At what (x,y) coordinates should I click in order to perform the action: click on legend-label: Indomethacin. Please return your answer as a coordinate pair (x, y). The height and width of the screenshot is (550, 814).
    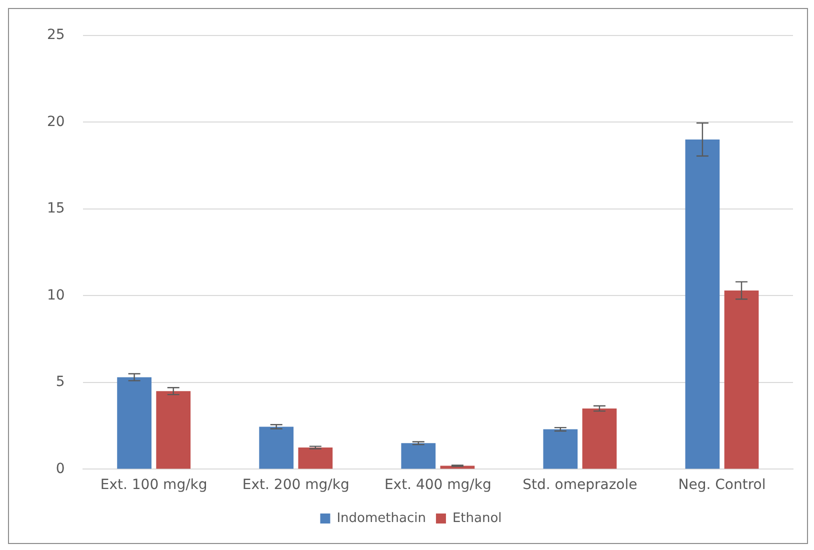
    Looking at the image, I should click on (381, 518).